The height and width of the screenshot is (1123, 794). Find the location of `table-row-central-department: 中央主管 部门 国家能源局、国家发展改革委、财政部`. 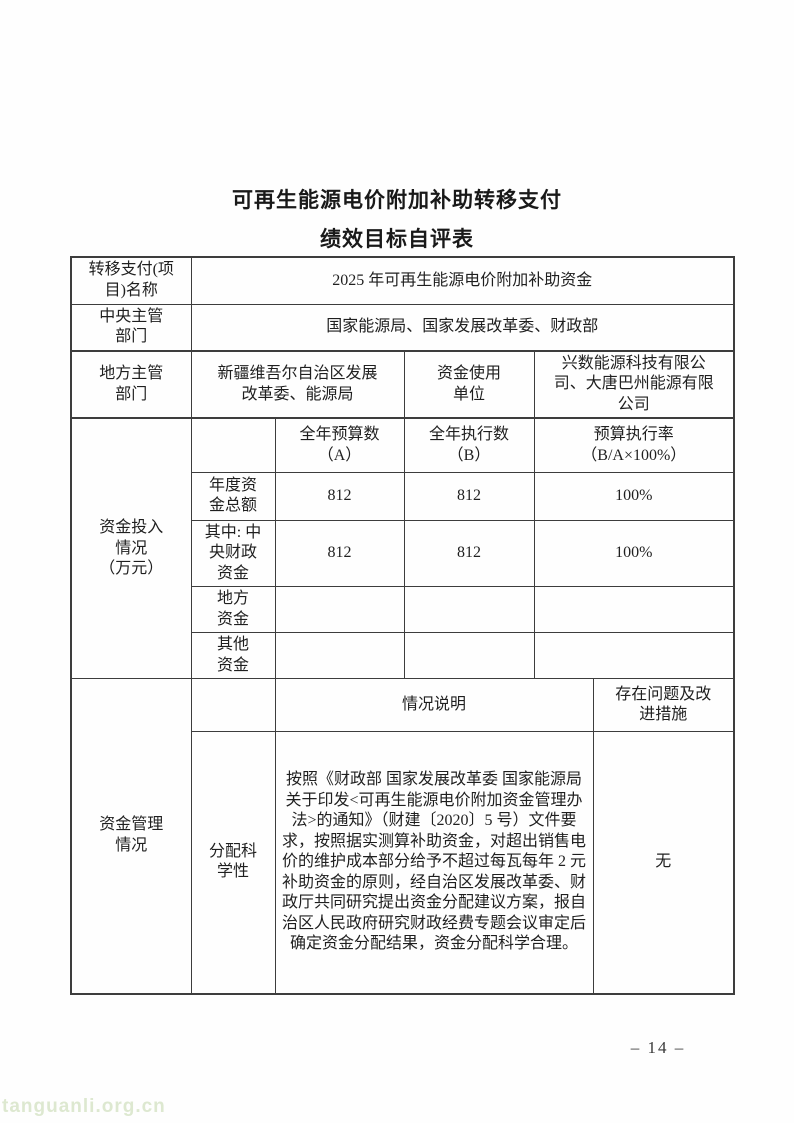

table-row-central-department: 中央主管 部门 国家能源局、国家发展改革委、财政部 is located at coordinates (402, 327).